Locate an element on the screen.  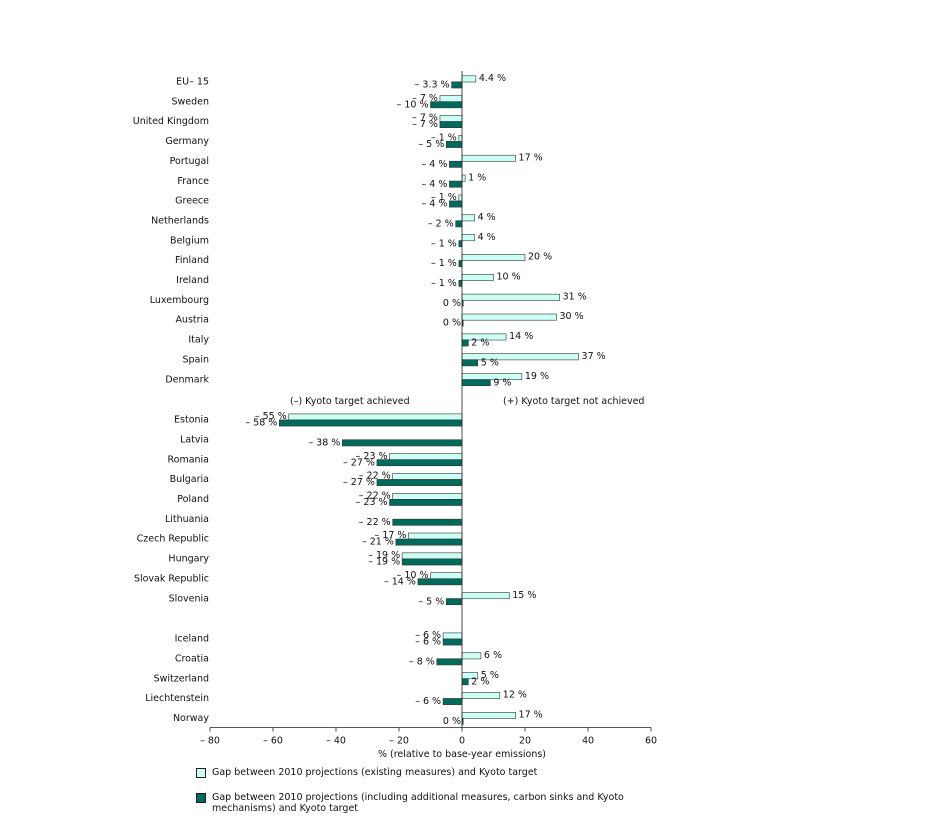
data-label-existing-slovenia: 15 % is located at coordinates (524, 595).